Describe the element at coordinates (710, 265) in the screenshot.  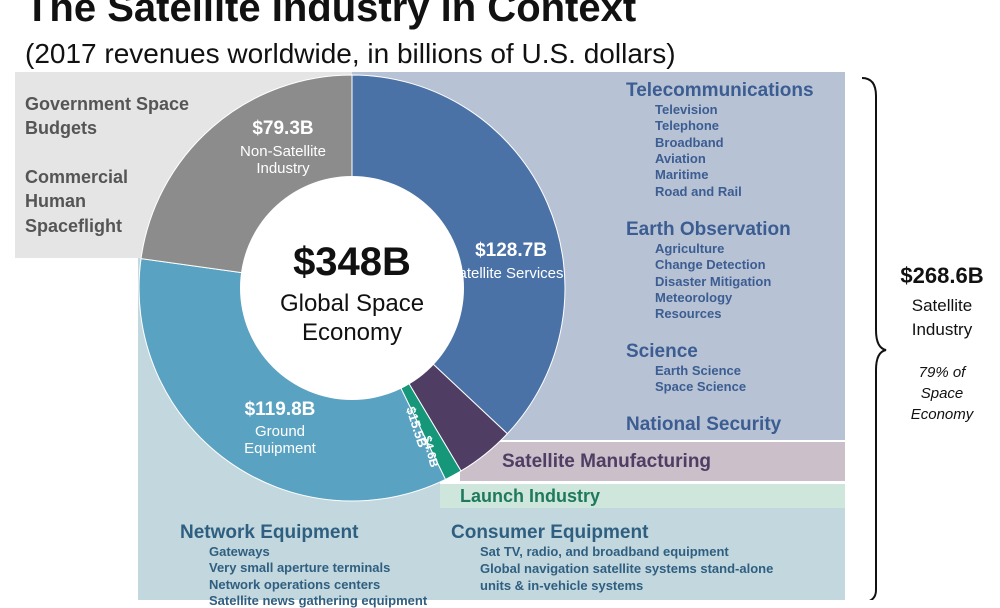
I see `section-item: Change Detection` at that location.